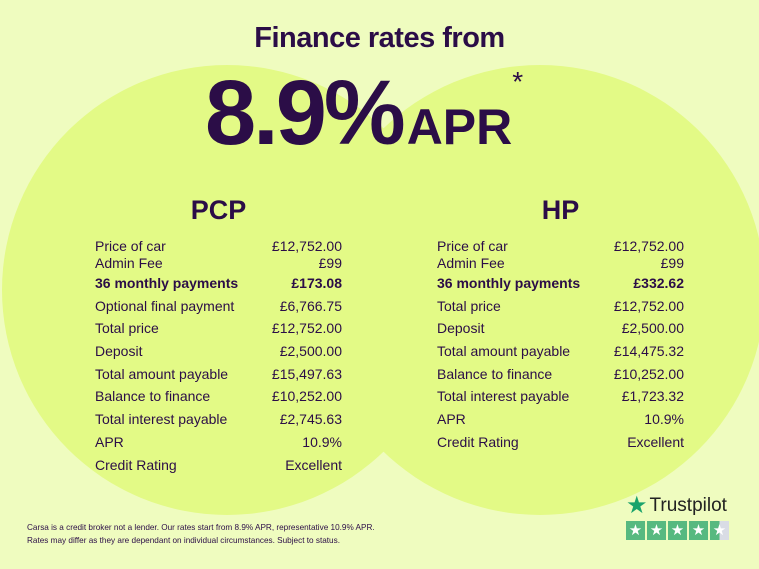 Image resolution: width=759 pixels, height=569 pixels. I want to click on trustpilot-star-icon: ★, so click(637, 505).